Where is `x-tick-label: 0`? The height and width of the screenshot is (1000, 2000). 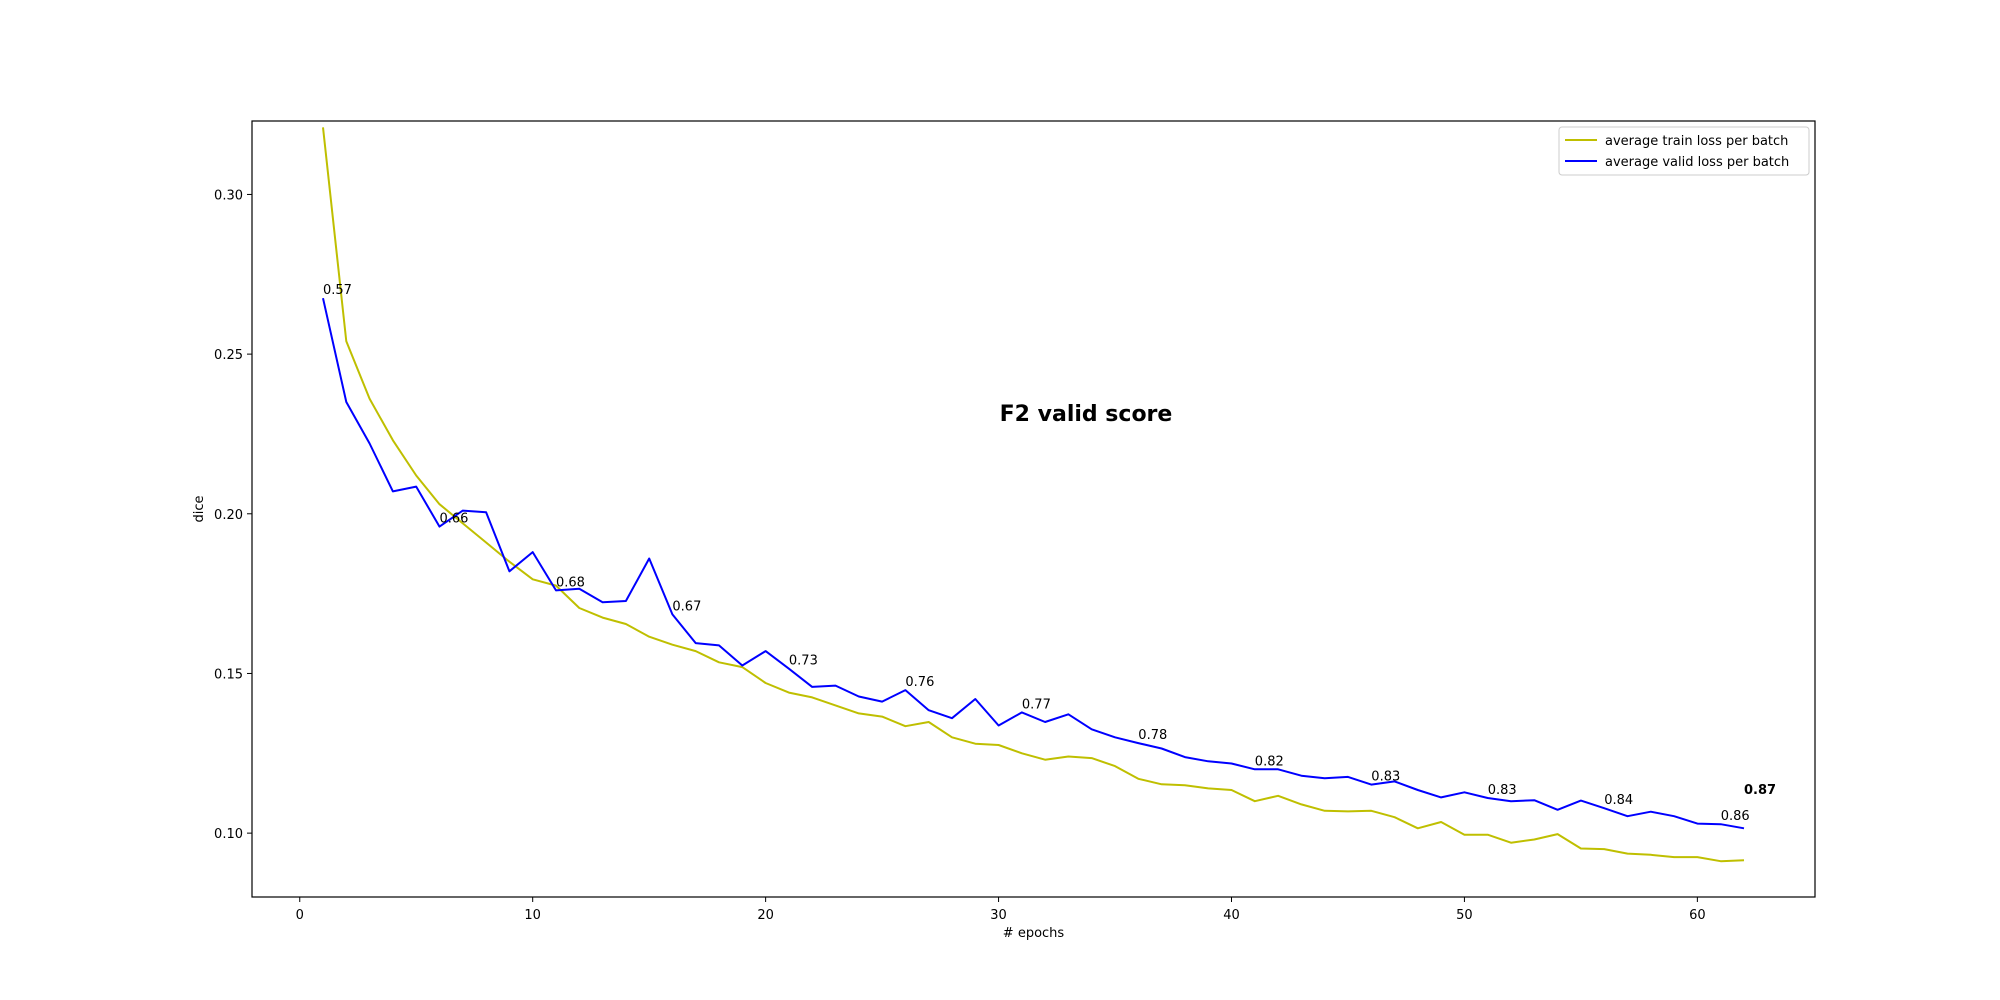
x-tick-label: 0 is located at coordinates (300, 915).